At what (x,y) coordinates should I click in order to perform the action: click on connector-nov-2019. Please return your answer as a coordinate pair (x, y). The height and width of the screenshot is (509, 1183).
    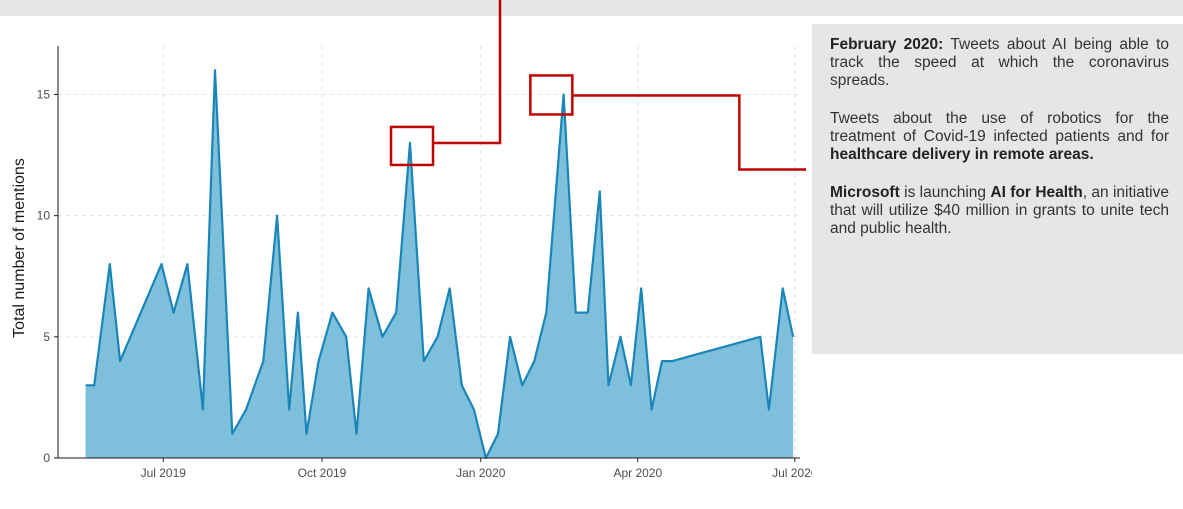
    Looking at the image, I should click on (467, 72).